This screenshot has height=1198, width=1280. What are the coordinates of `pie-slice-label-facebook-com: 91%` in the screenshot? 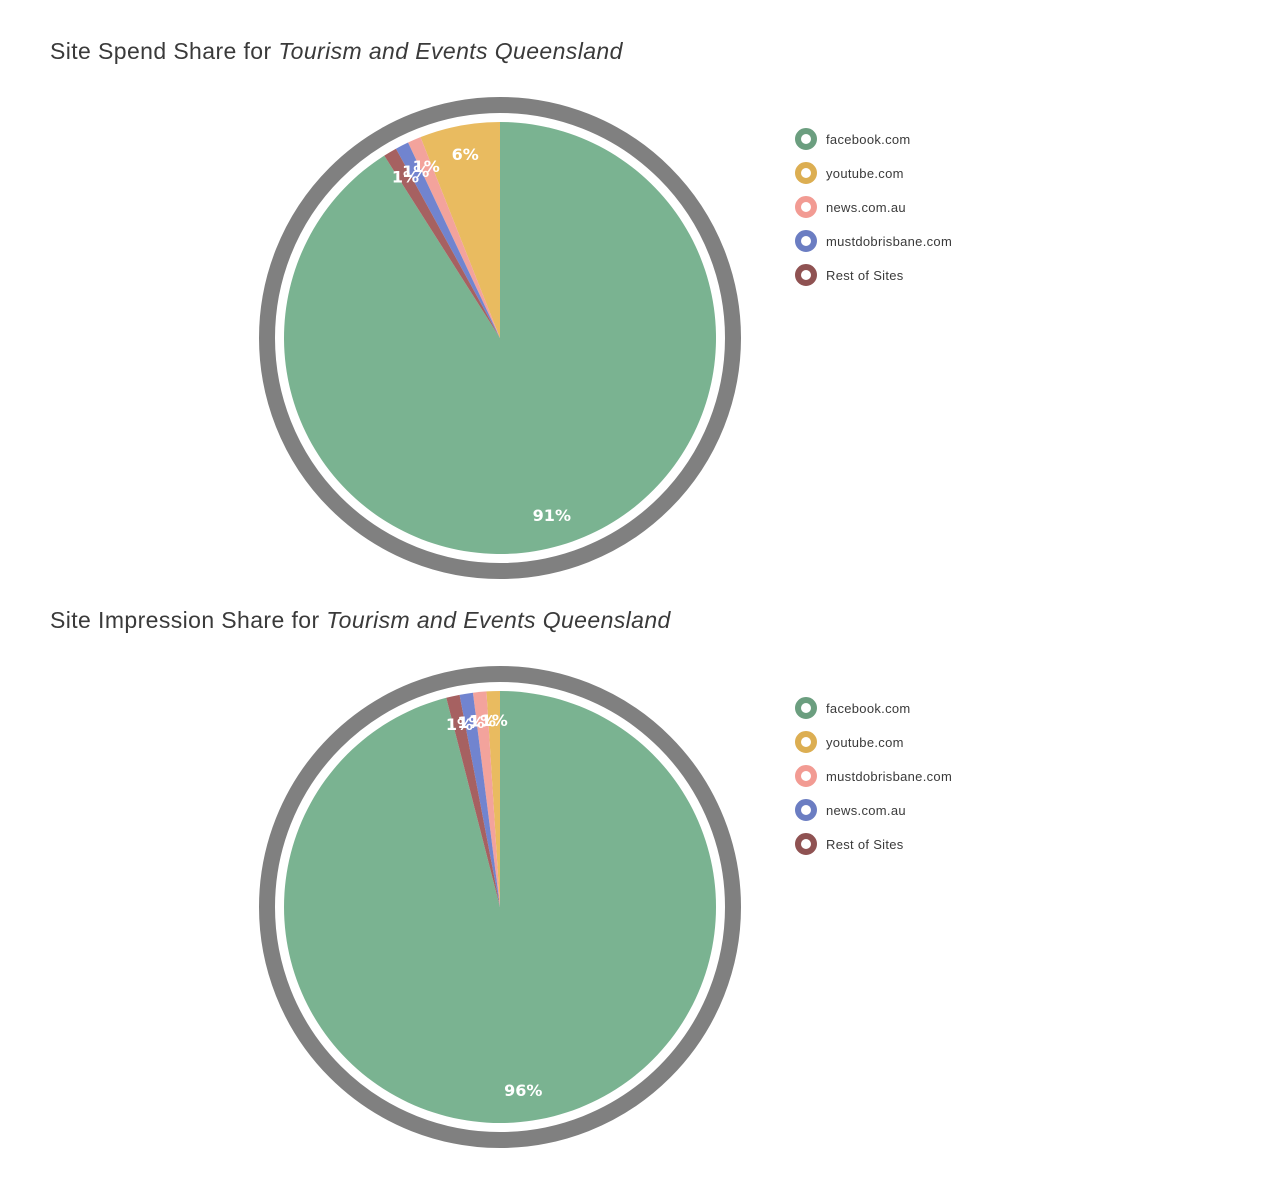 It's located at (552, 515).